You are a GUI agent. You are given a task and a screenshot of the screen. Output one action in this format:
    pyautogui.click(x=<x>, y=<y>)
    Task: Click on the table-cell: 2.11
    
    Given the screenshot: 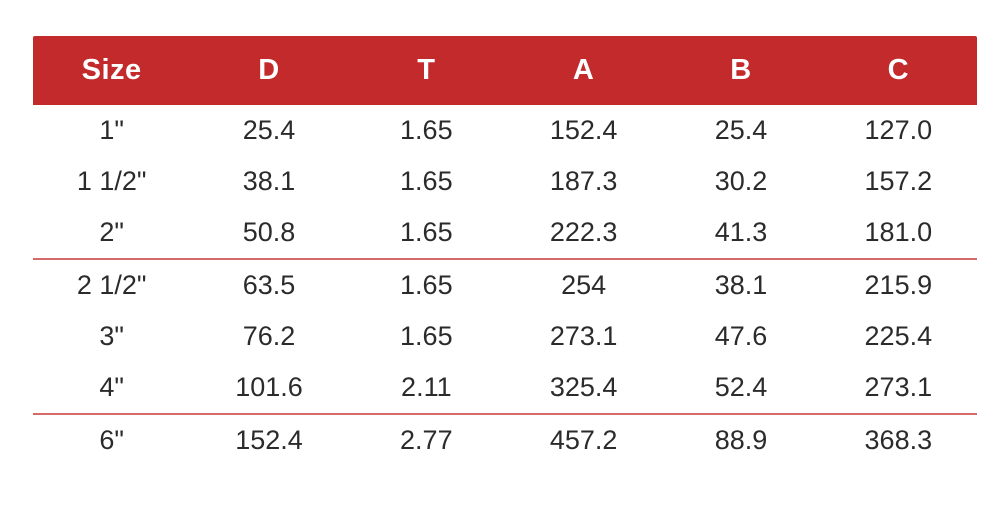 What is the action you would take?
    pyautogui.click(x=426, y=387)
    